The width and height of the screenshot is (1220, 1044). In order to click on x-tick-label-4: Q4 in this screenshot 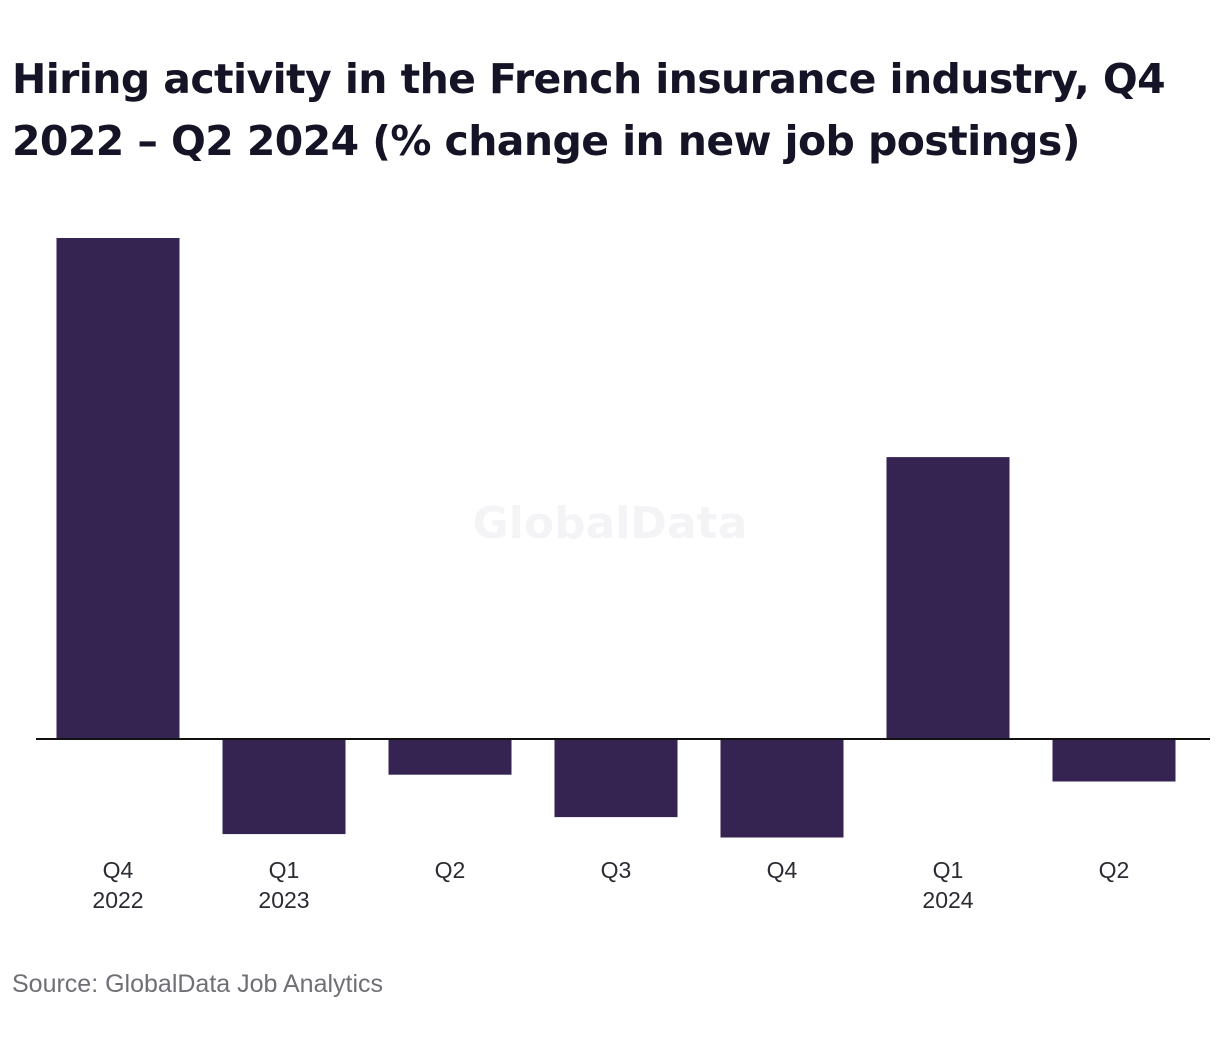, I will do `click(782, 870)`.